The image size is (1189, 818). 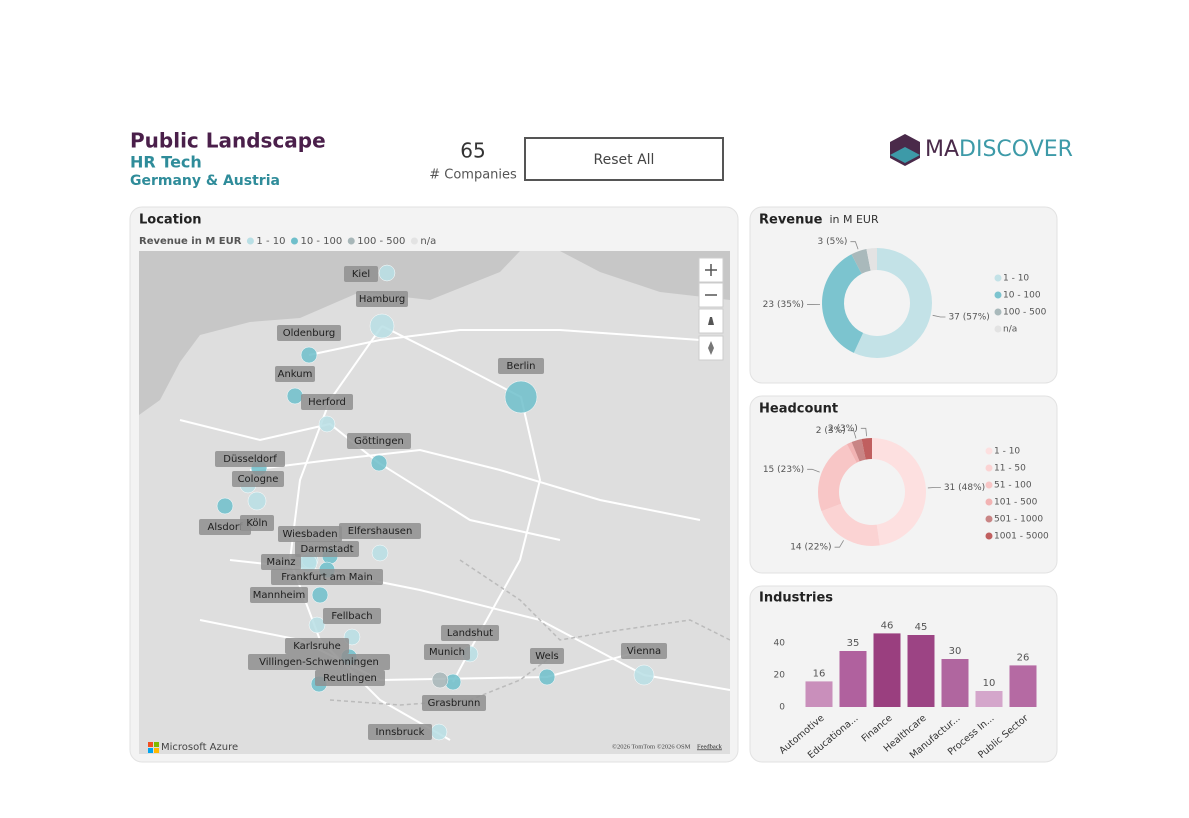 I want to click on chart-title: Location, so click(x=170, y=220).